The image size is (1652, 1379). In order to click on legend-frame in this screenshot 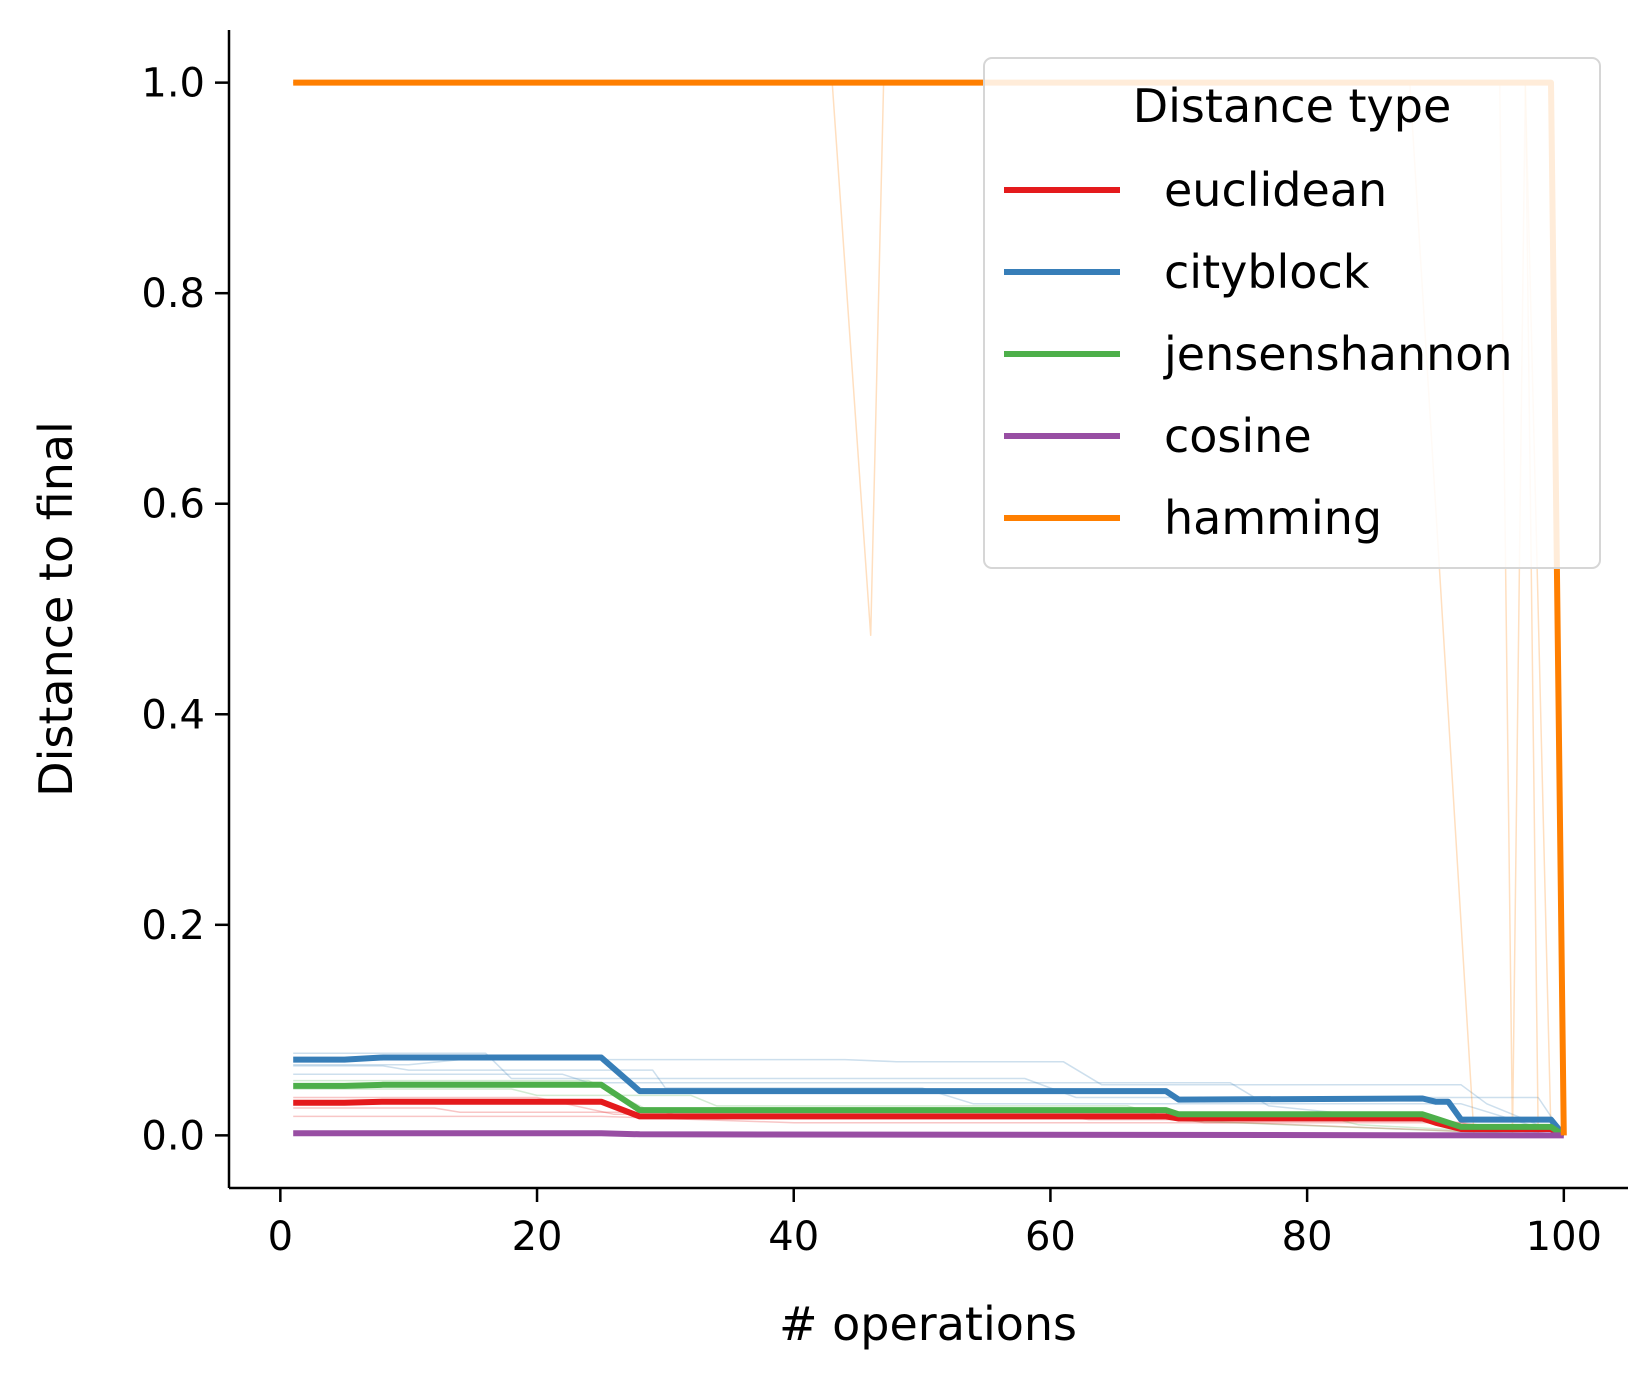, I will do `click(1292, 313)`.